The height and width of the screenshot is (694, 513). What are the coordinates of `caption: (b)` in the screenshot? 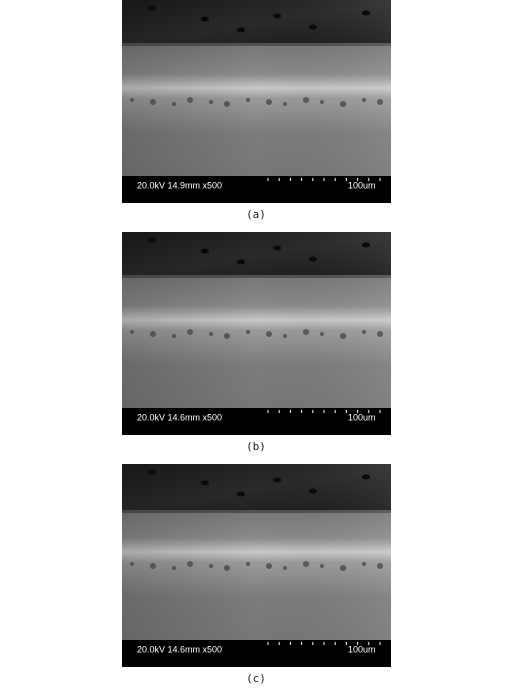 It's located at (256, 446).